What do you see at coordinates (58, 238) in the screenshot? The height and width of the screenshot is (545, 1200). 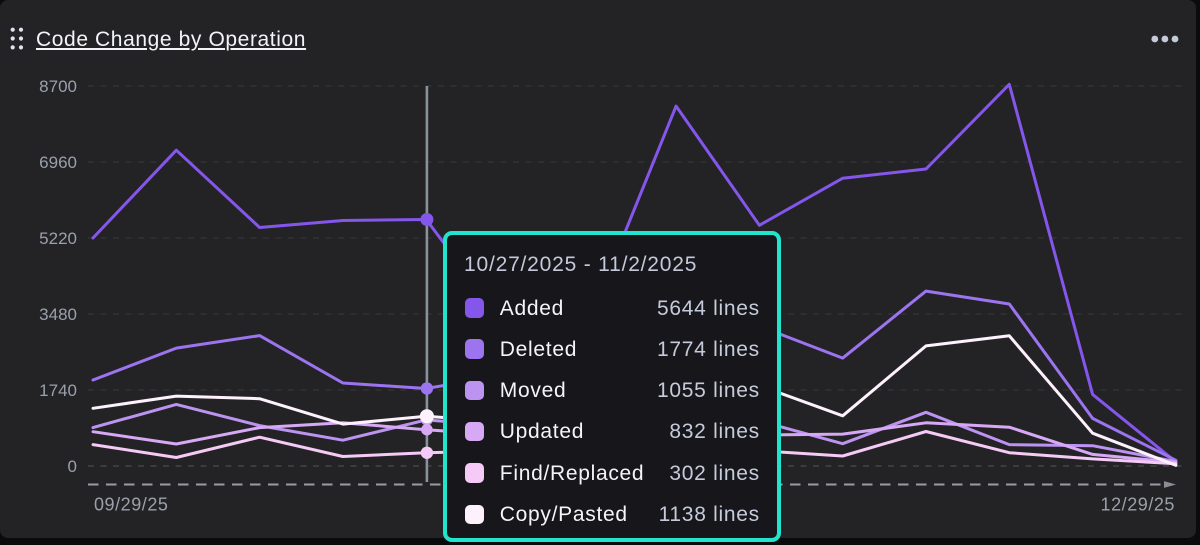 I see `svg-text: 5220` at bounding box center [58, 238].